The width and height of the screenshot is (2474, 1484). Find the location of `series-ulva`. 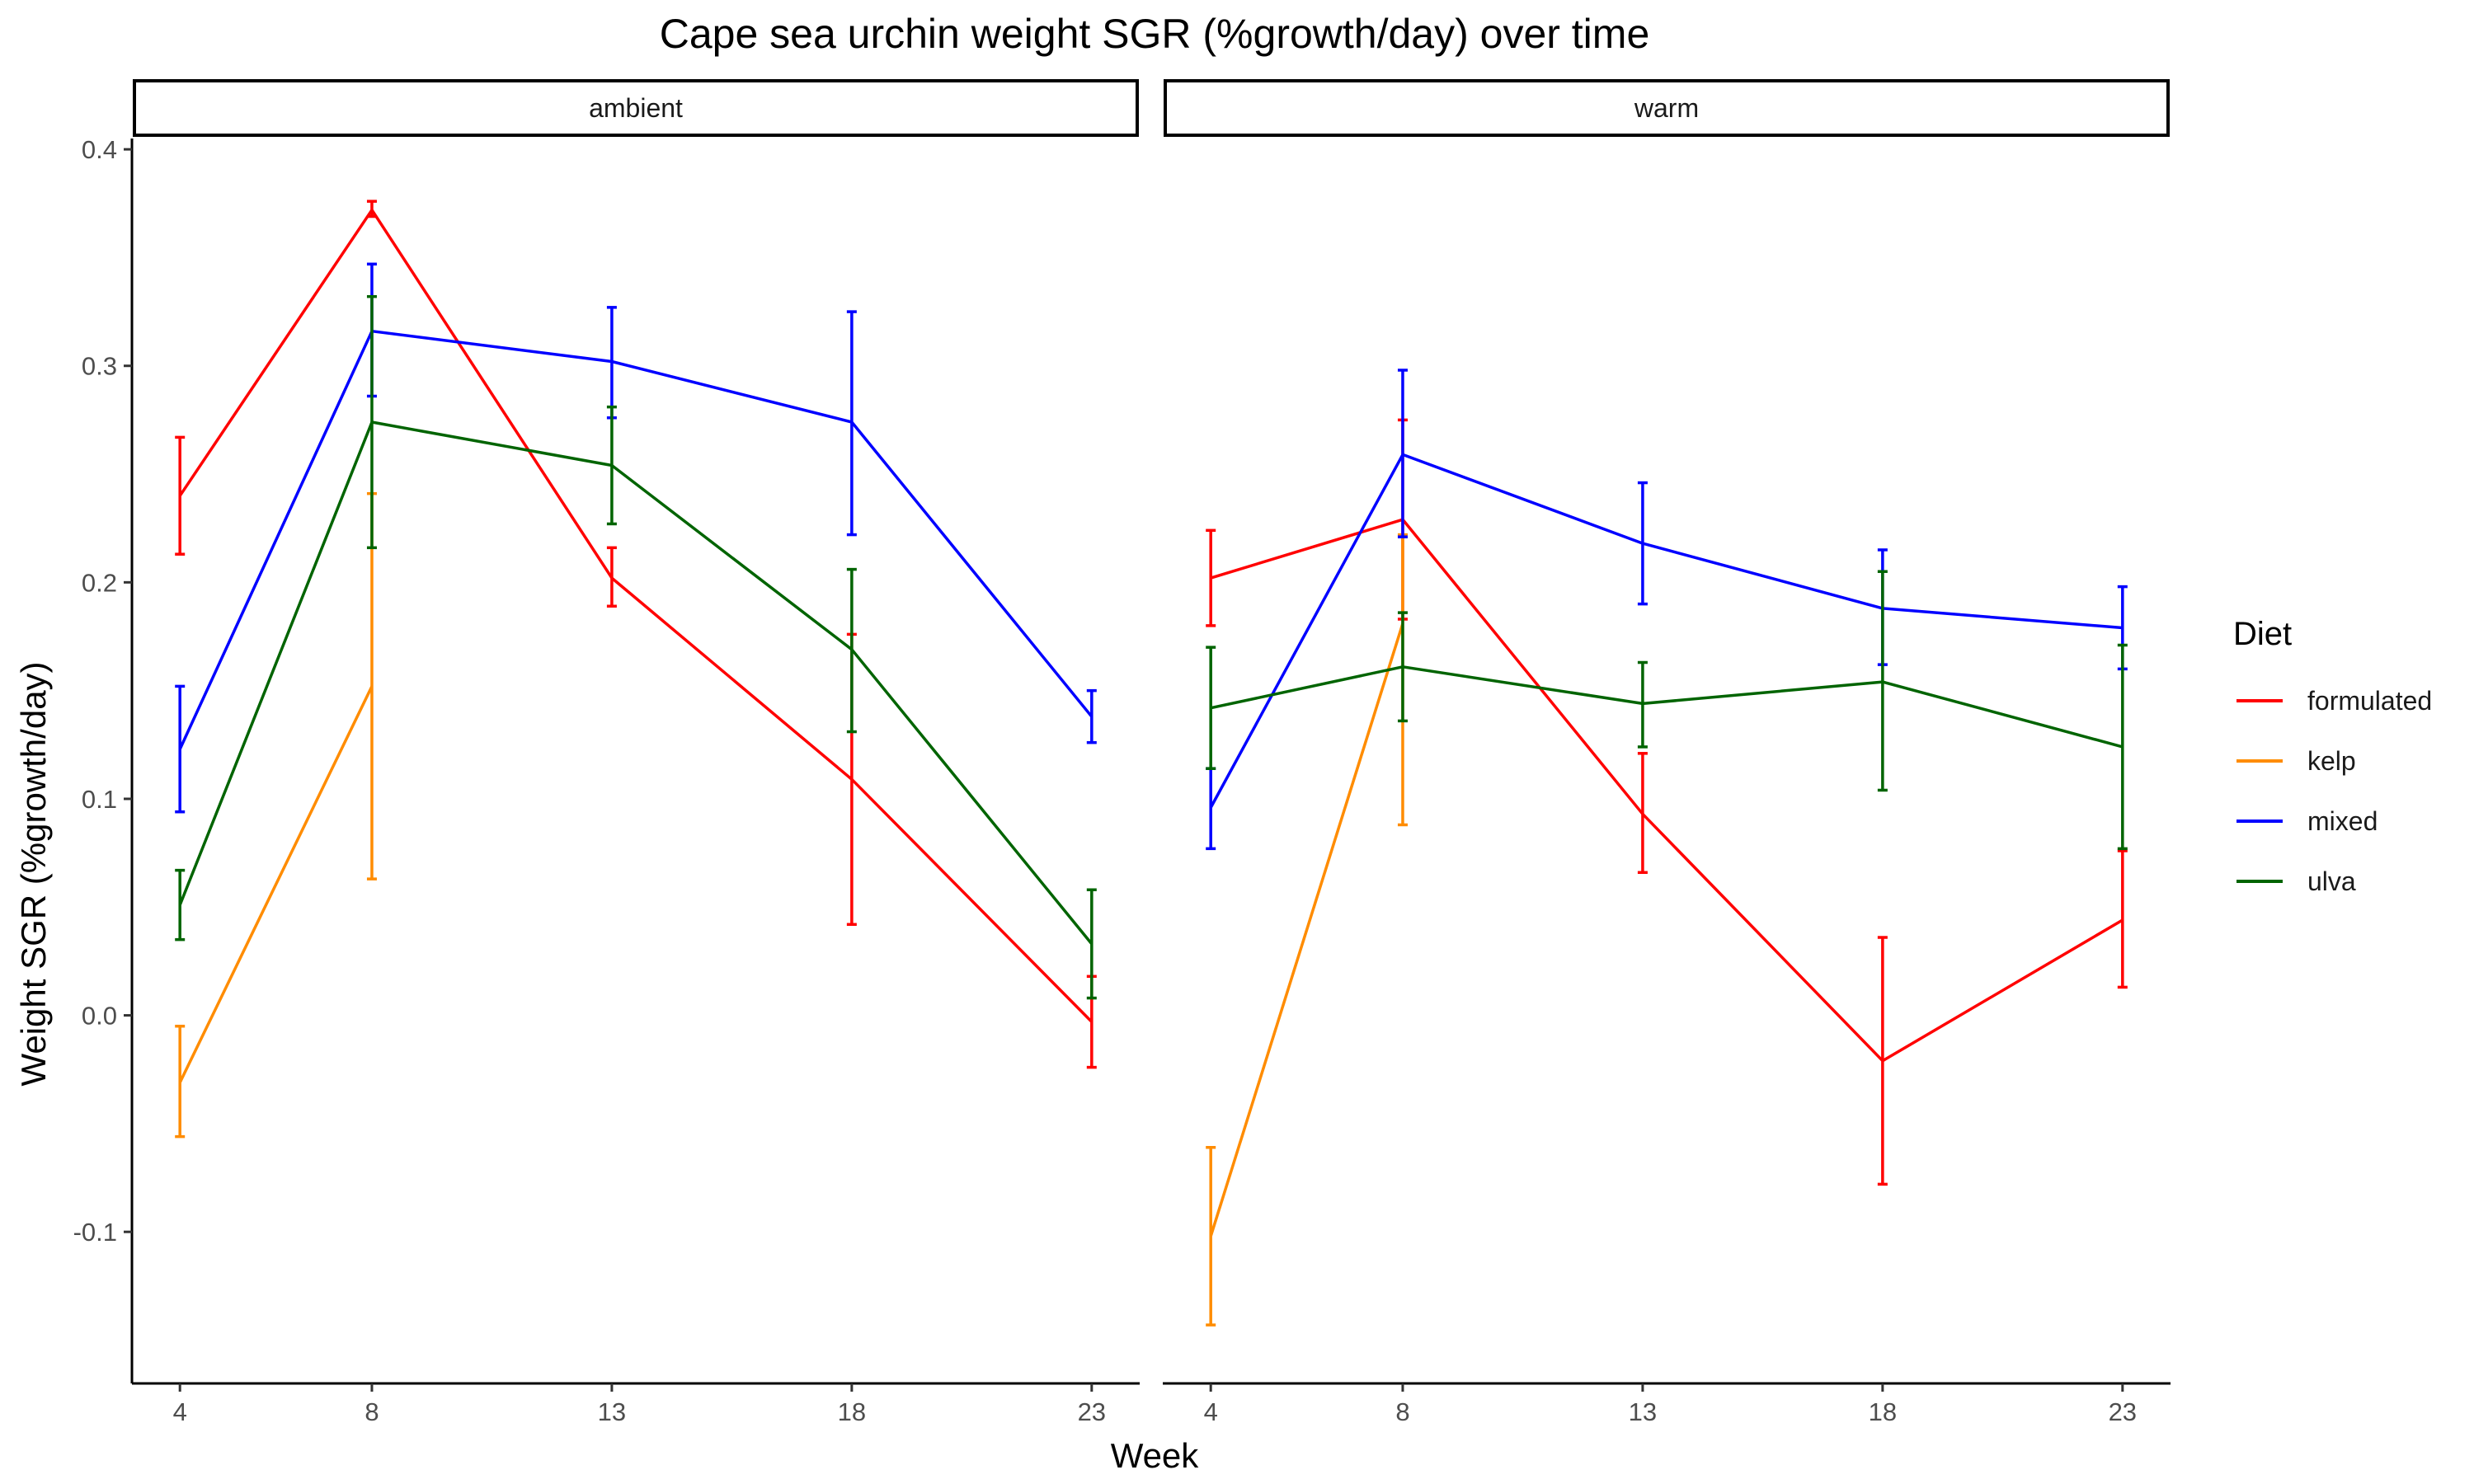

series-ulva is located at coordinates (1667, 710).